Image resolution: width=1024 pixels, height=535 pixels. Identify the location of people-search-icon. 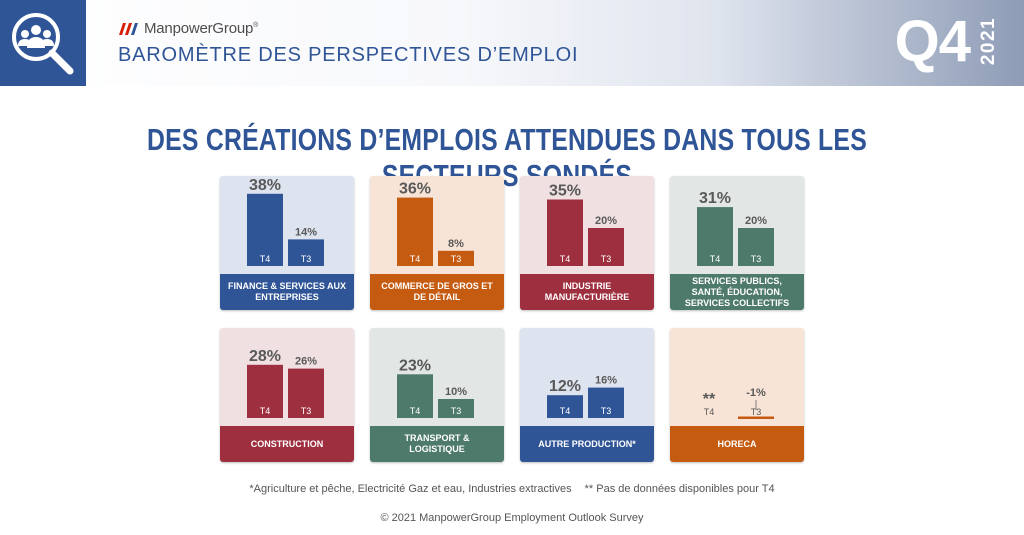
(43, 43).